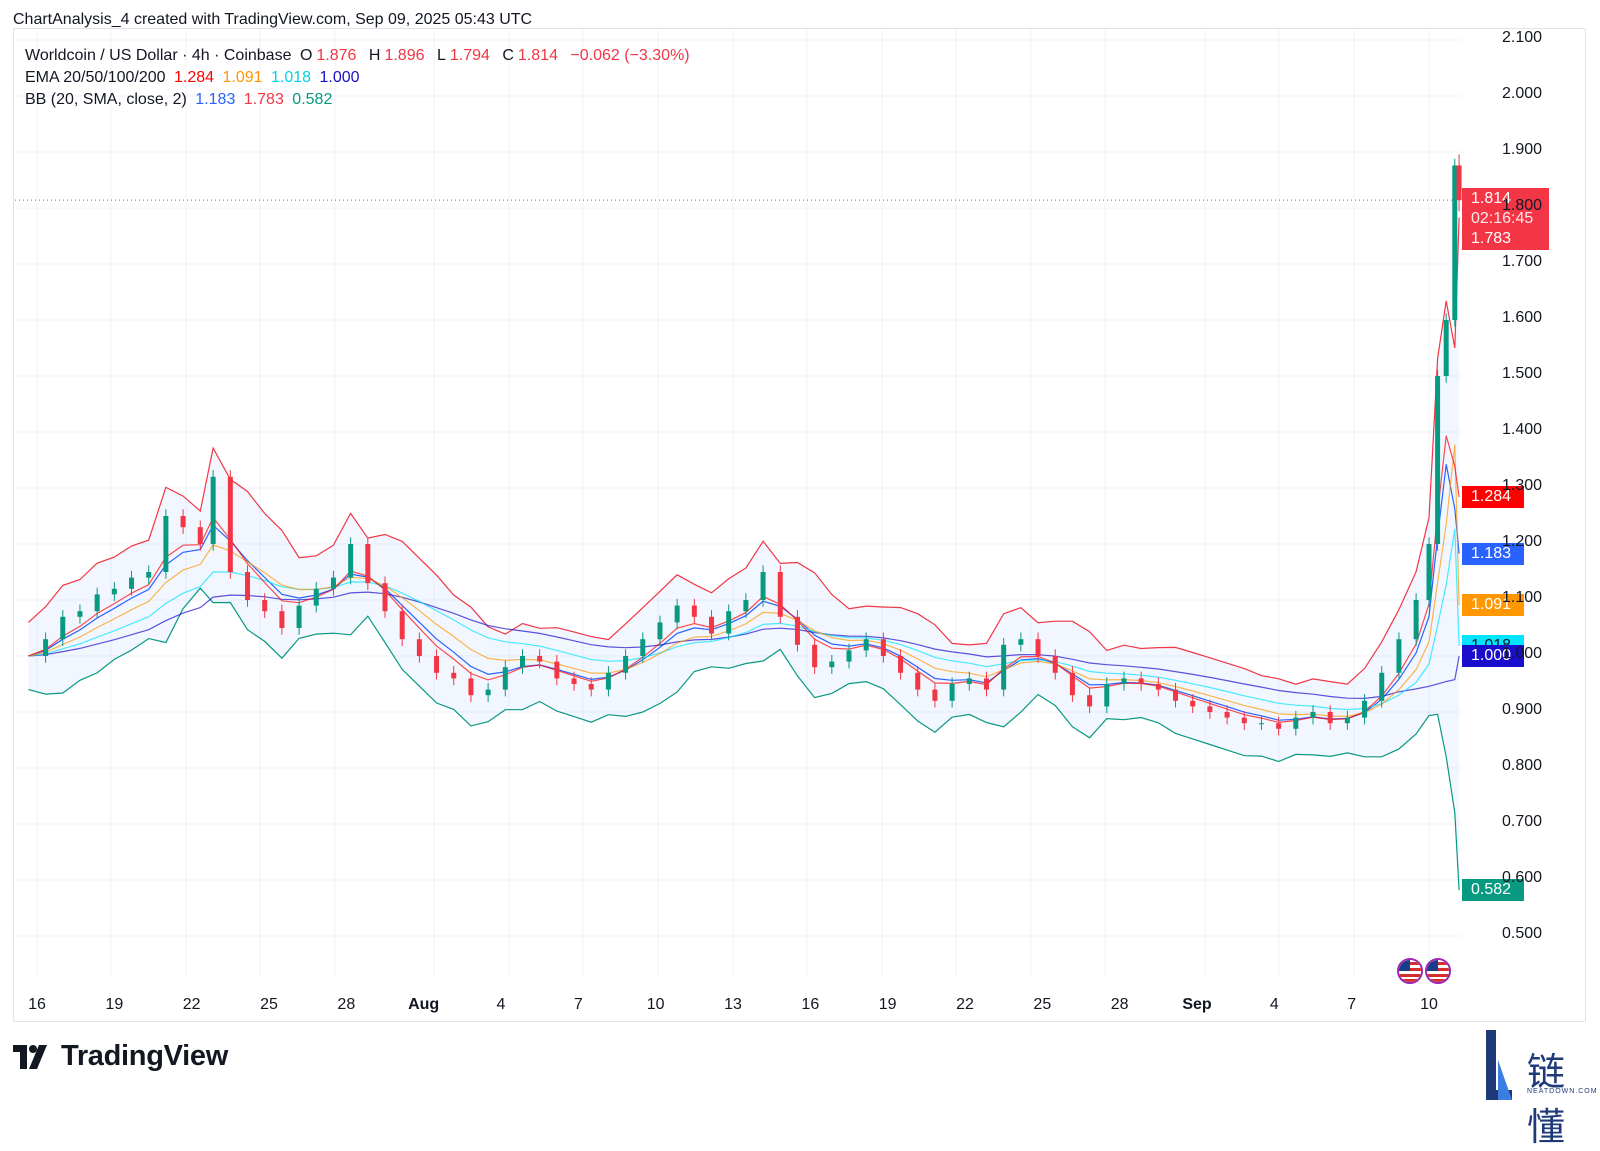 The height and width of the screenshot is (1151, 1600). What do you see at coordinates (1493, 890) in the screenshot?
I see `axis-value-badge: 0.582` at bounding box center [1493, 890].